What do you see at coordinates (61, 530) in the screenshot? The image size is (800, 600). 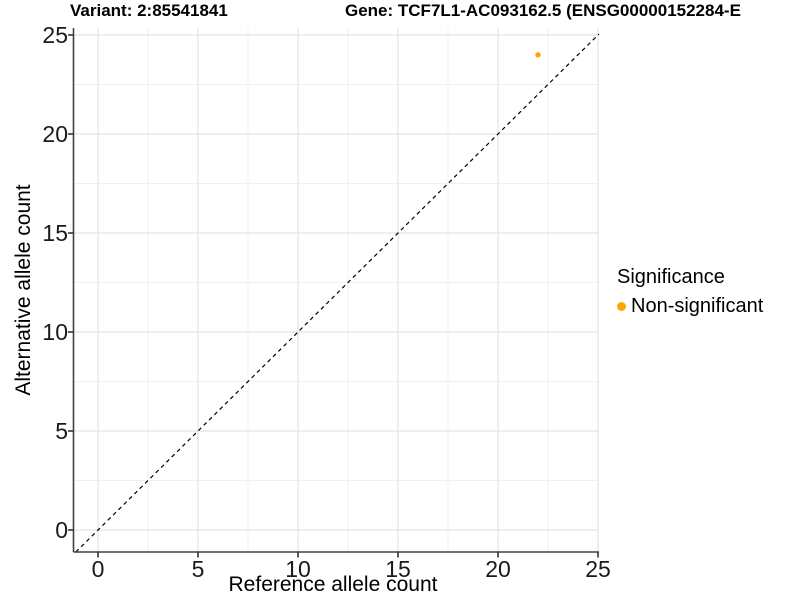 I see `y-tick-label: 0` at bounding box center [61, 530].